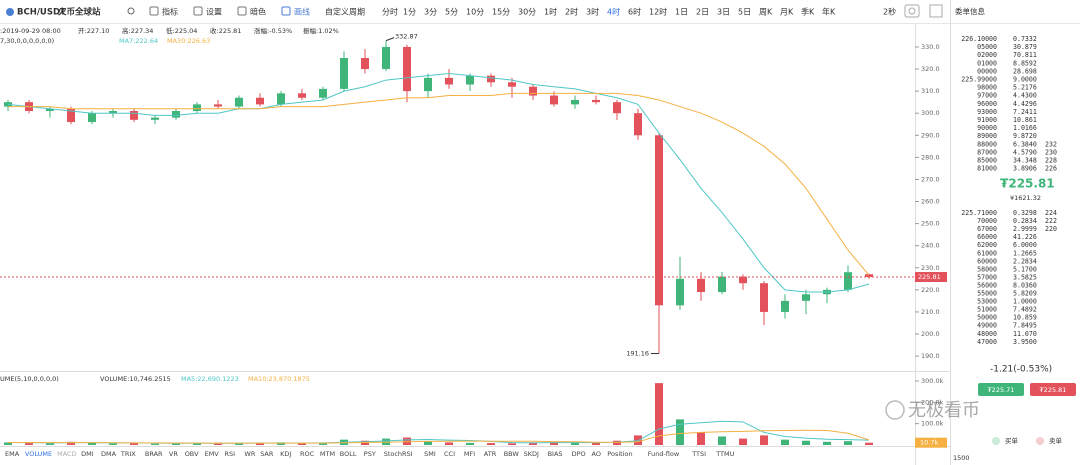 This screenshot has height=465, width=1080. What do you see at coordinates (936, 11) in the screenshot?
I see `fullscreen-icon` at bounding box center [936, 11].